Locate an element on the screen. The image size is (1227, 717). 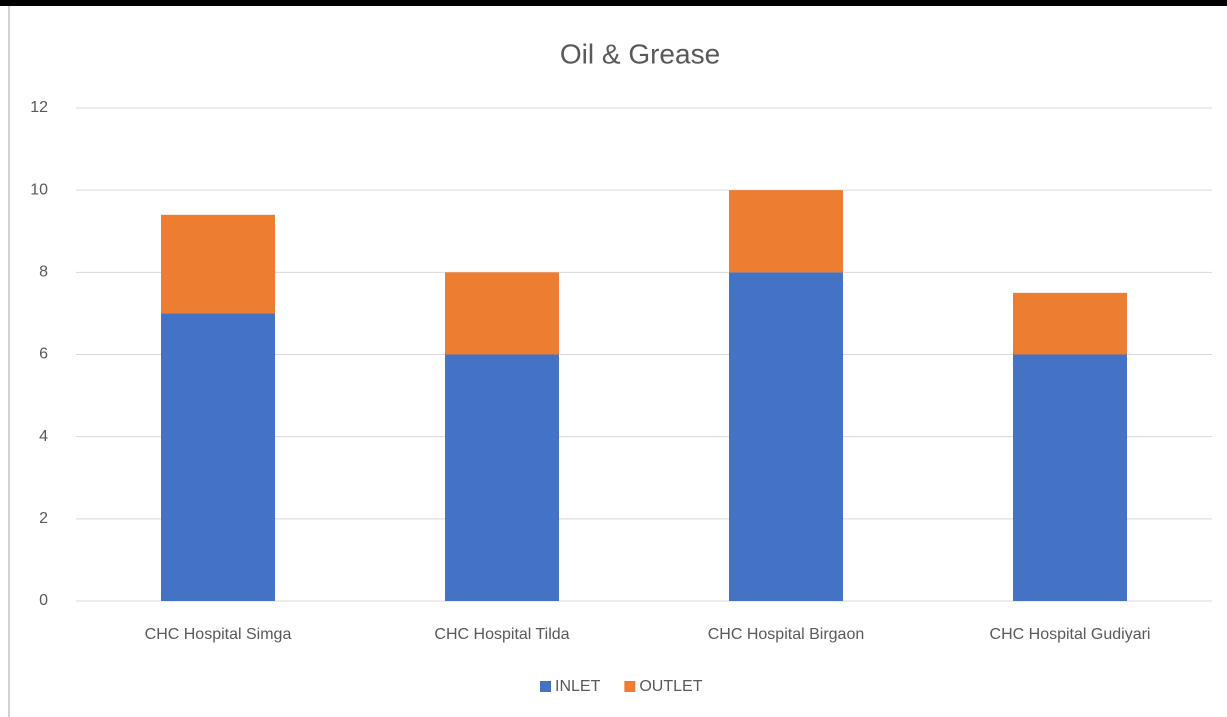
top-border is located at coordinates (613, 3).